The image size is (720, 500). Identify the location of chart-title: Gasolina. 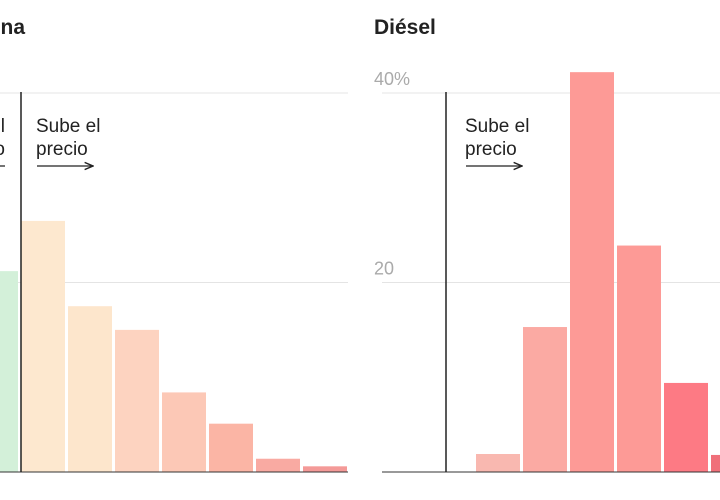
(12, 27).